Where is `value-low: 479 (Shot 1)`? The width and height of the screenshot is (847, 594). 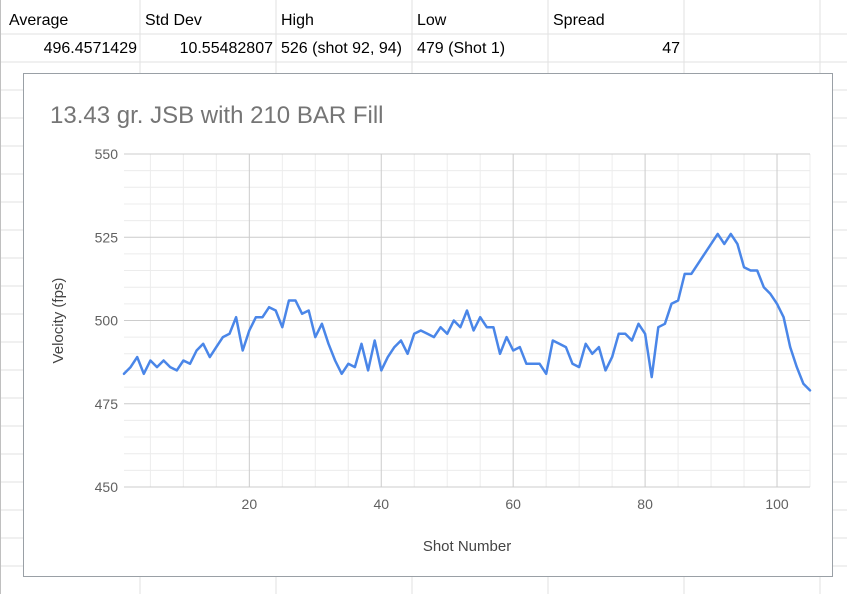 value-low: 479 (Shot 1) is located at coordinates (461, 48).